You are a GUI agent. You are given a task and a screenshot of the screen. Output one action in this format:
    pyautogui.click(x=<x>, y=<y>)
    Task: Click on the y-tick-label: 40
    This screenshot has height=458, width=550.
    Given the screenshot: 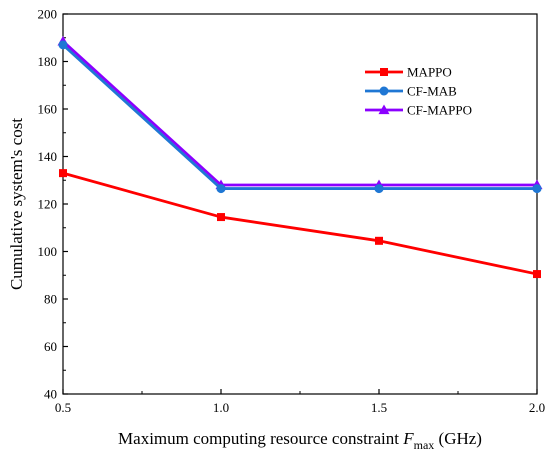 What is the action you would take?
    pyautogui.click(x=50, y=394)
    